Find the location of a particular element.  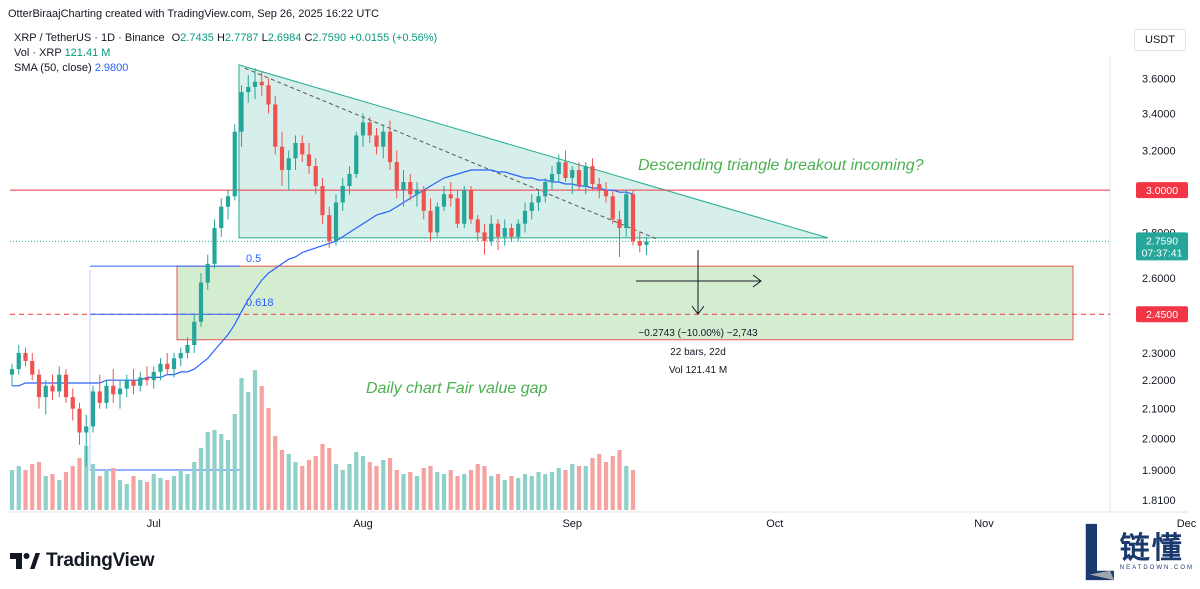

time-tick-label: Aug is located at coordinates (363, 524).